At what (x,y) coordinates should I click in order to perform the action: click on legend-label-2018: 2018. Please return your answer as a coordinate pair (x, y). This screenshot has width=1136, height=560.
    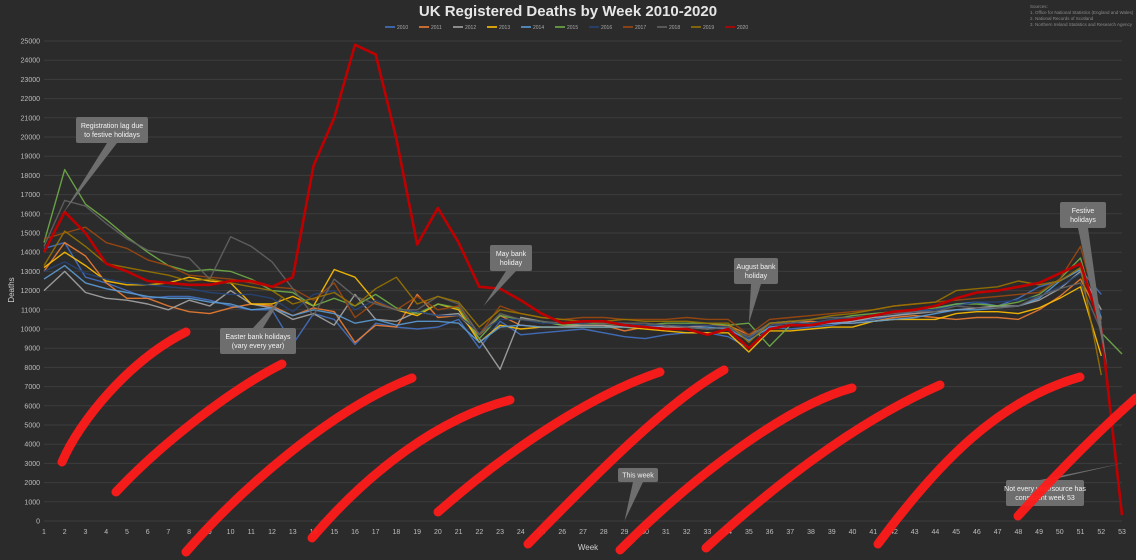
    Looking at the image, I should click on (674, 28).